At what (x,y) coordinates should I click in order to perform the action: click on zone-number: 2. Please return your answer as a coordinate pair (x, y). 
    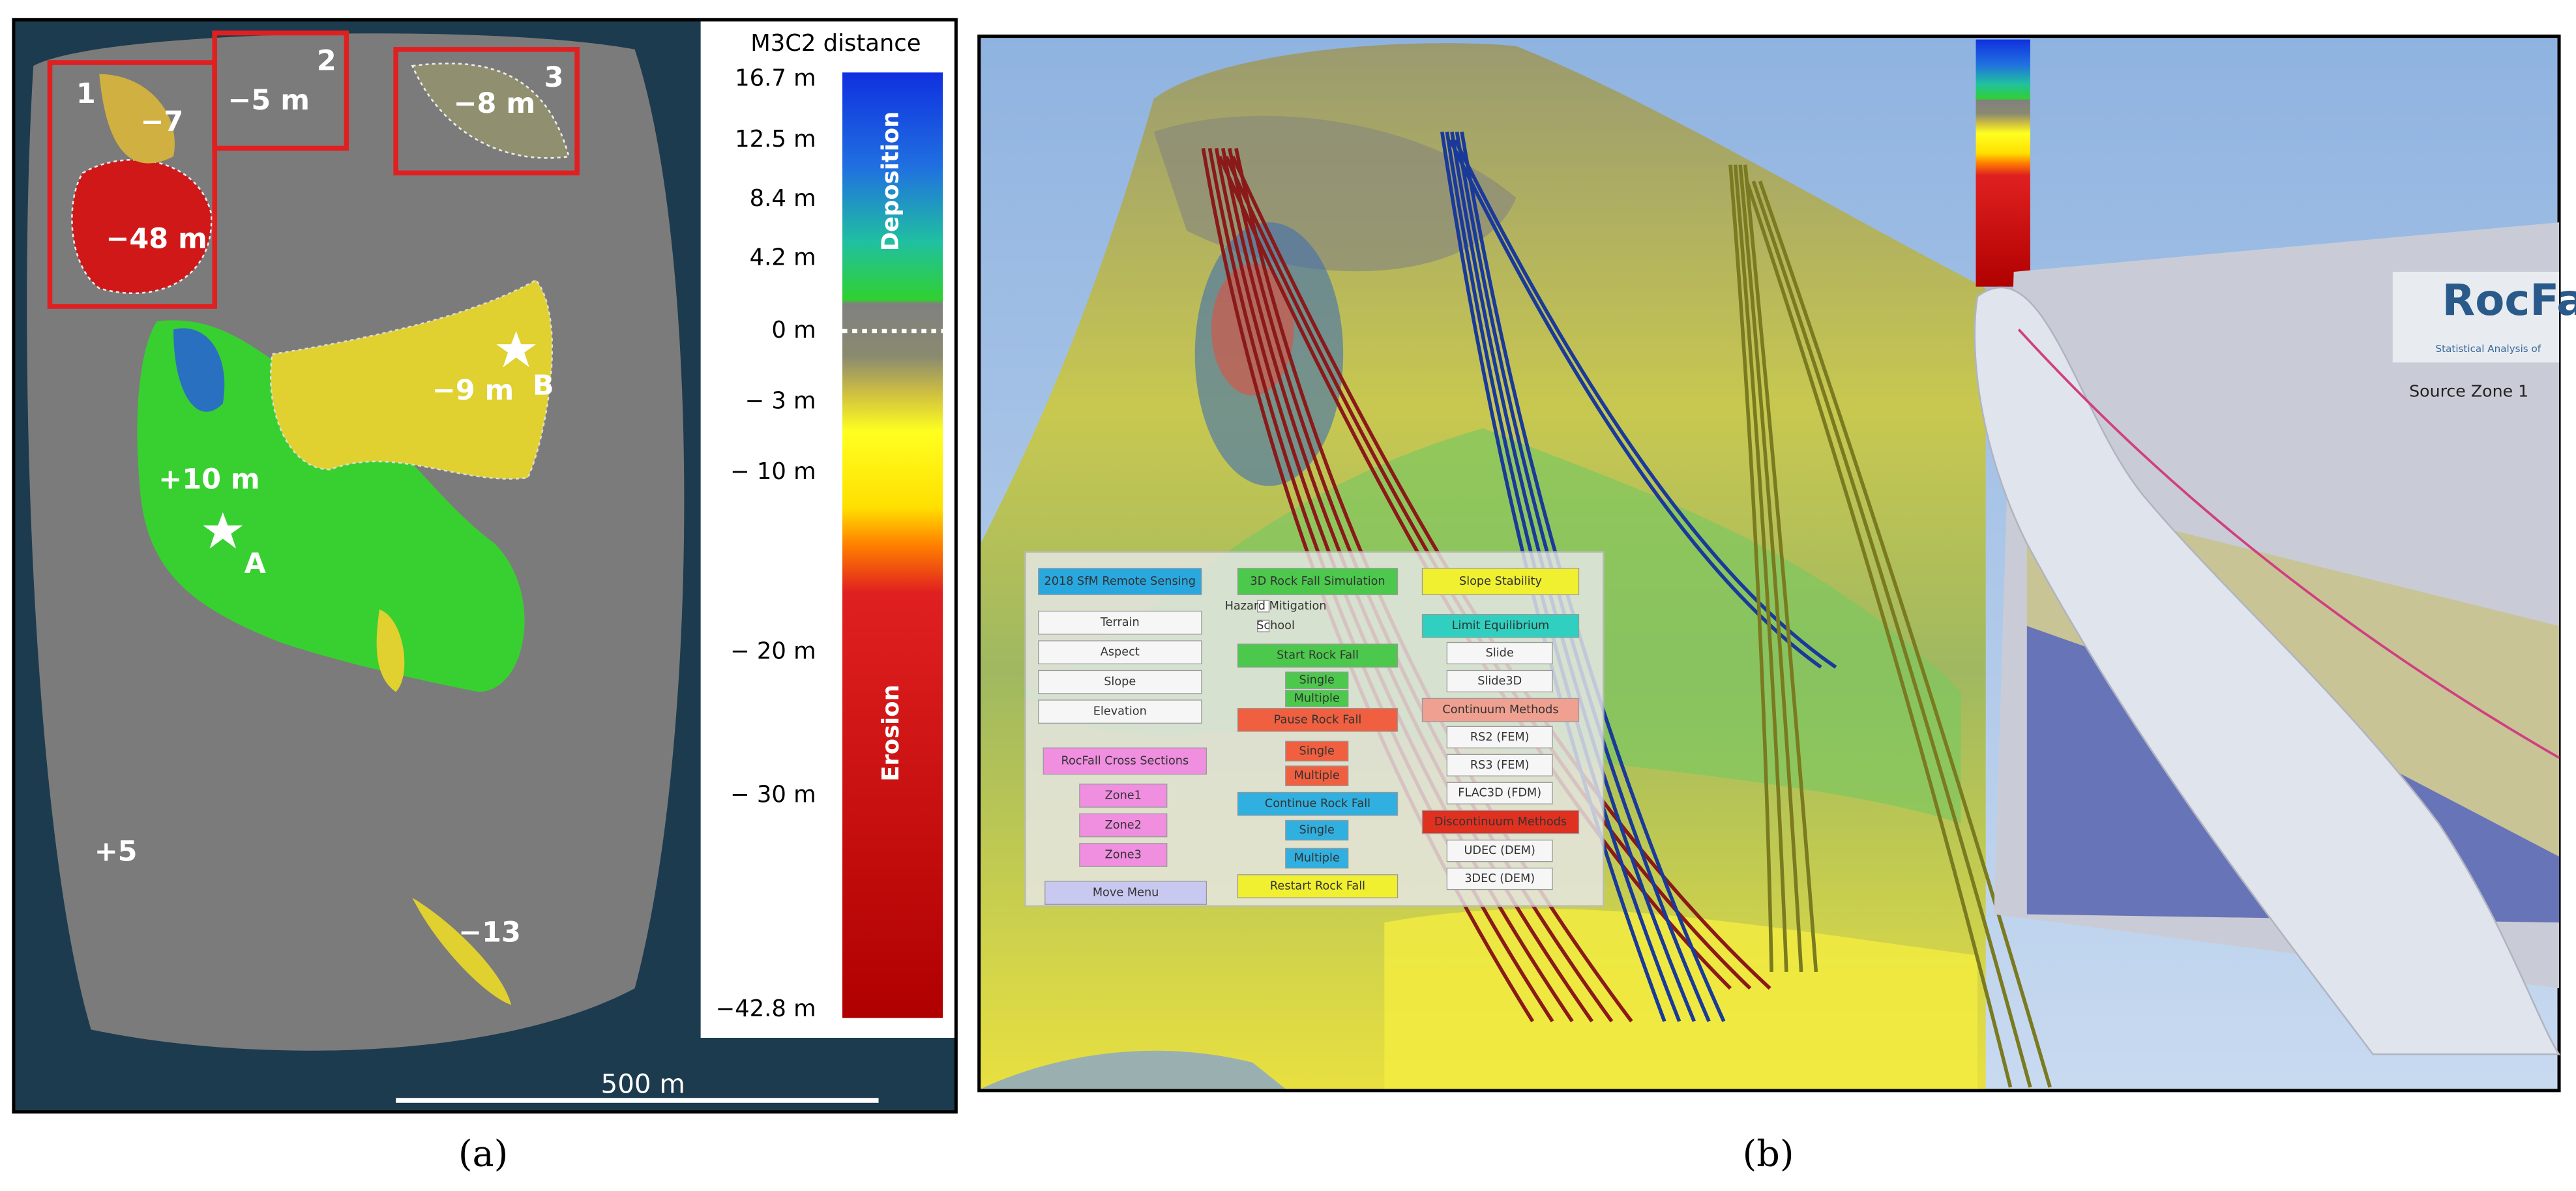
    Looking at the image, I should click on (326, 62).